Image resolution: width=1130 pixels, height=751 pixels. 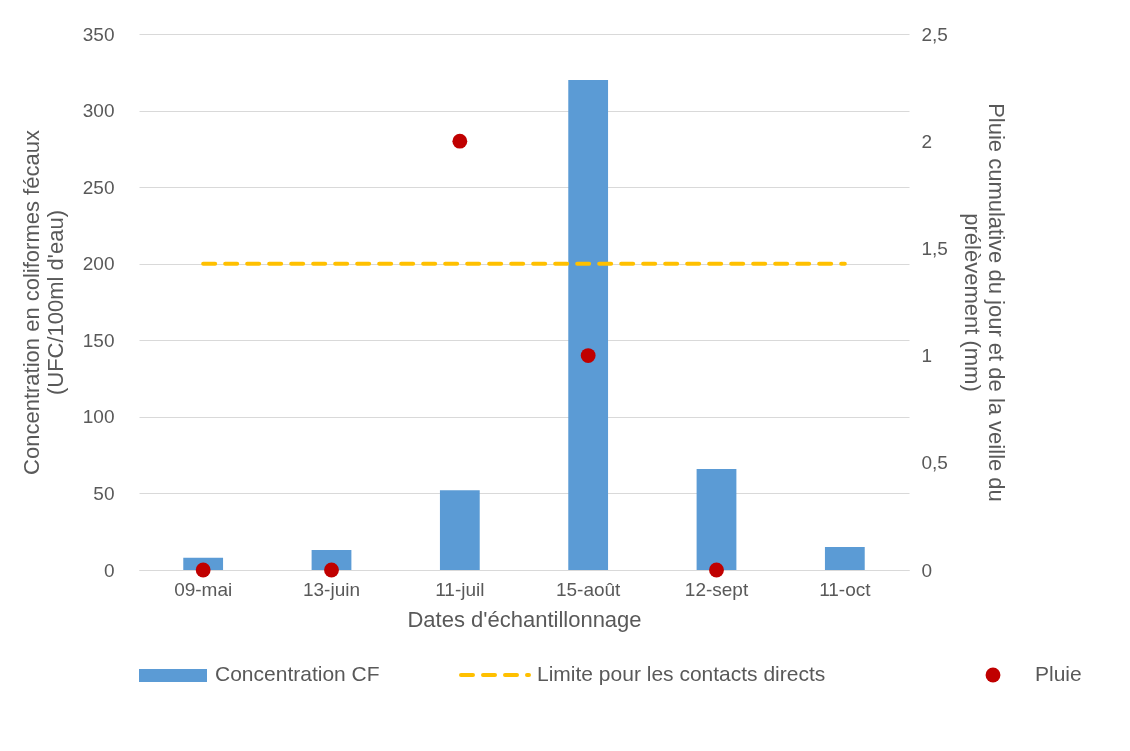 I want to click on y-tick-label: 150, so click(x=98, y=340).